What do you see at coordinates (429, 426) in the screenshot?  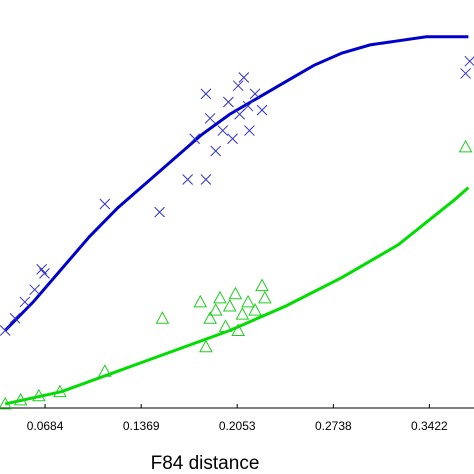 I see `x-tick-label: 0.3422` at bounding box center [429, 426].